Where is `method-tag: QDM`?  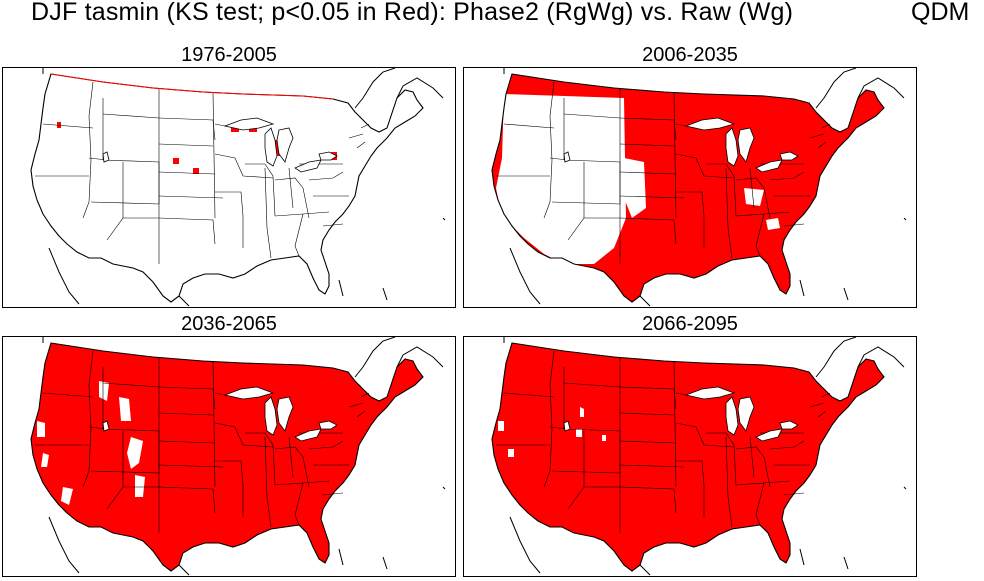 method-tag: QDM is located at coordinates (940, 13).